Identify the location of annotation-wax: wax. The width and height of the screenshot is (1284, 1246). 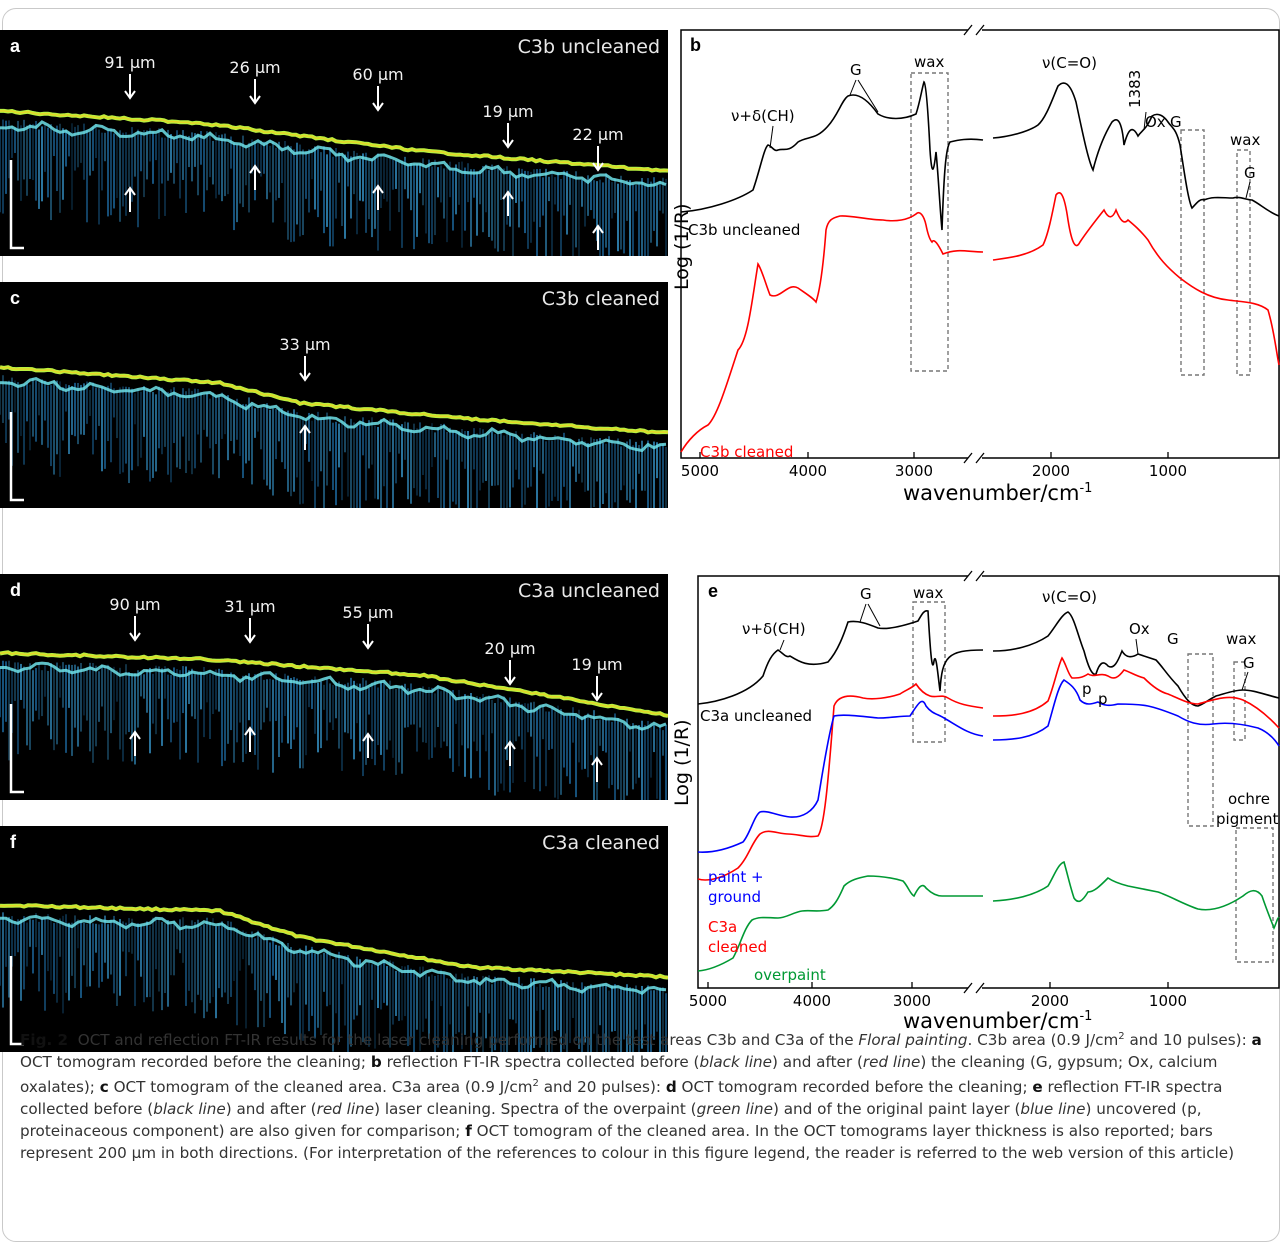
(1245, 140).